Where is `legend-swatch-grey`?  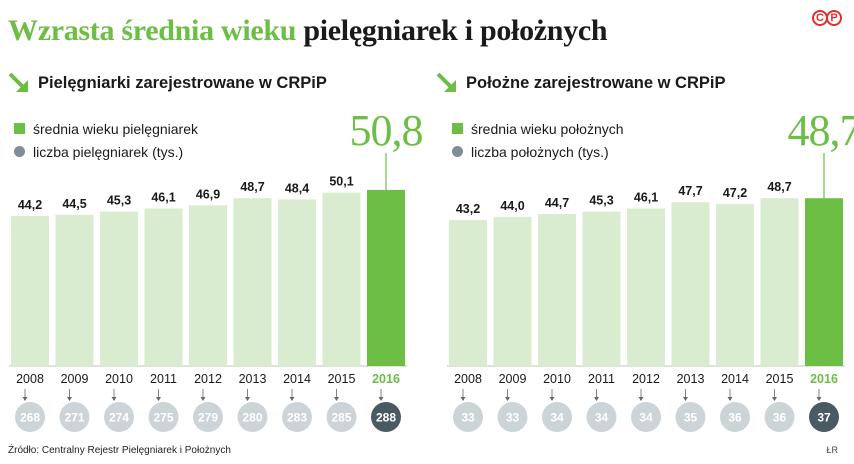
legend-swatch-grey is located at coordinates (19, 151).